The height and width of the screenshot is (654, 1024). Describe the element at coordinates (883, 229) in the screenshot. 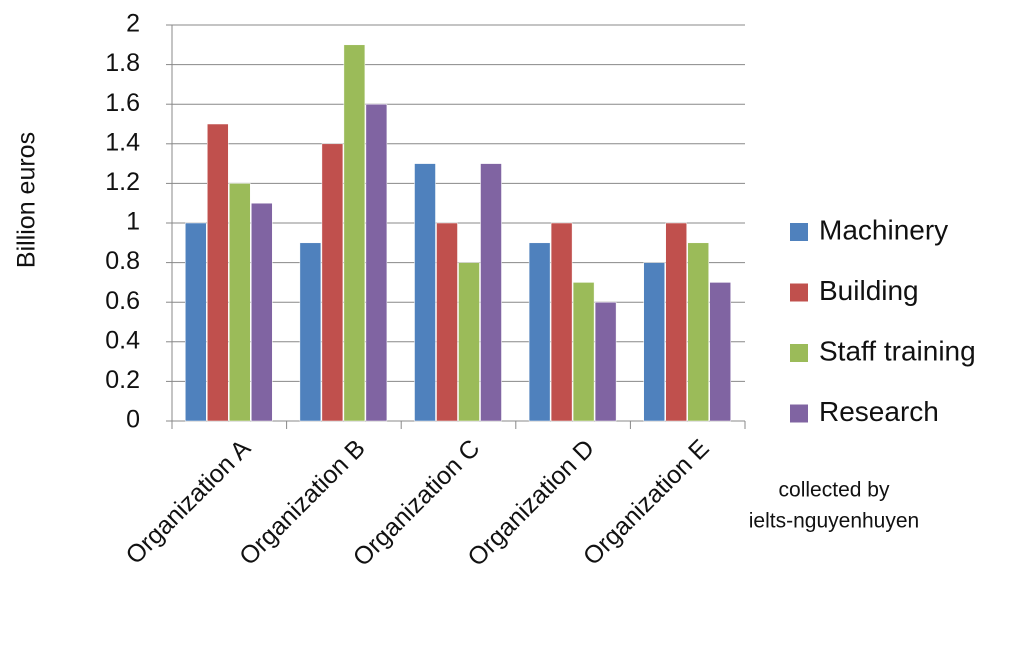

I see `legend-label: Machinery` at that location.